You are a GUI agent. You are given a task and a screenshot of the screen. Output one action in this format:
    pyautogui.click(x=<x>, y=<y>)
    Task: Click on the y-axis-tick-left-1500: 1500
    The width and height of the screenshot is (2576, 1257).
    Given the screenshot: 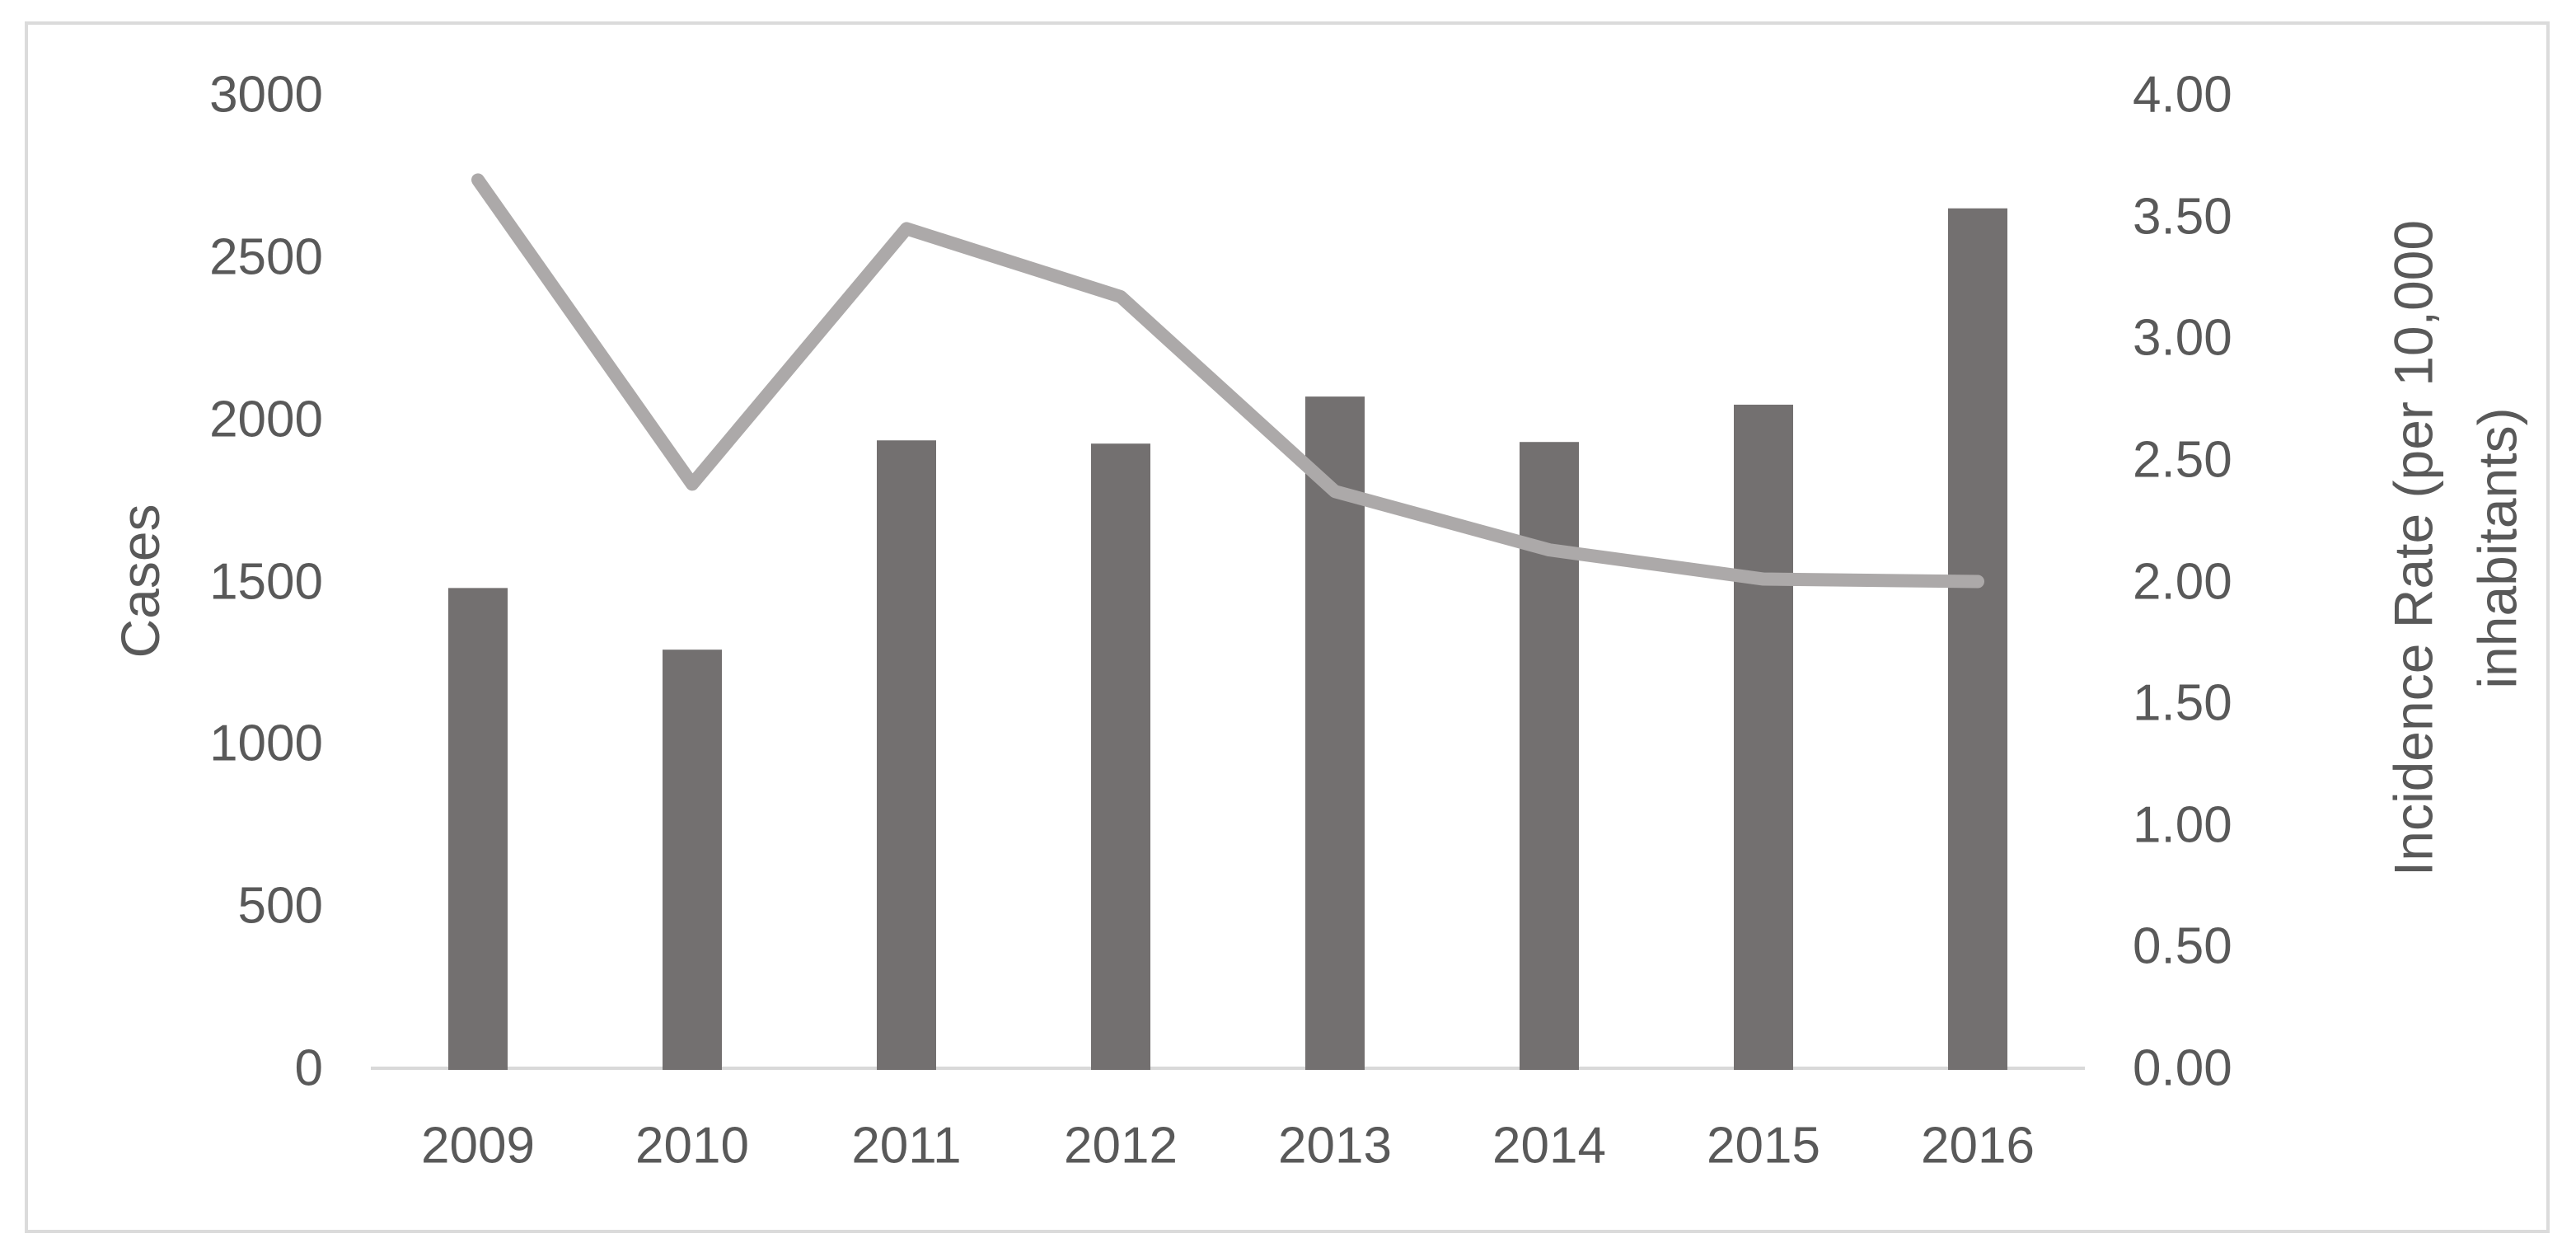 What is the action you would take?
    pyautogui.click(x=266, y=581)
    